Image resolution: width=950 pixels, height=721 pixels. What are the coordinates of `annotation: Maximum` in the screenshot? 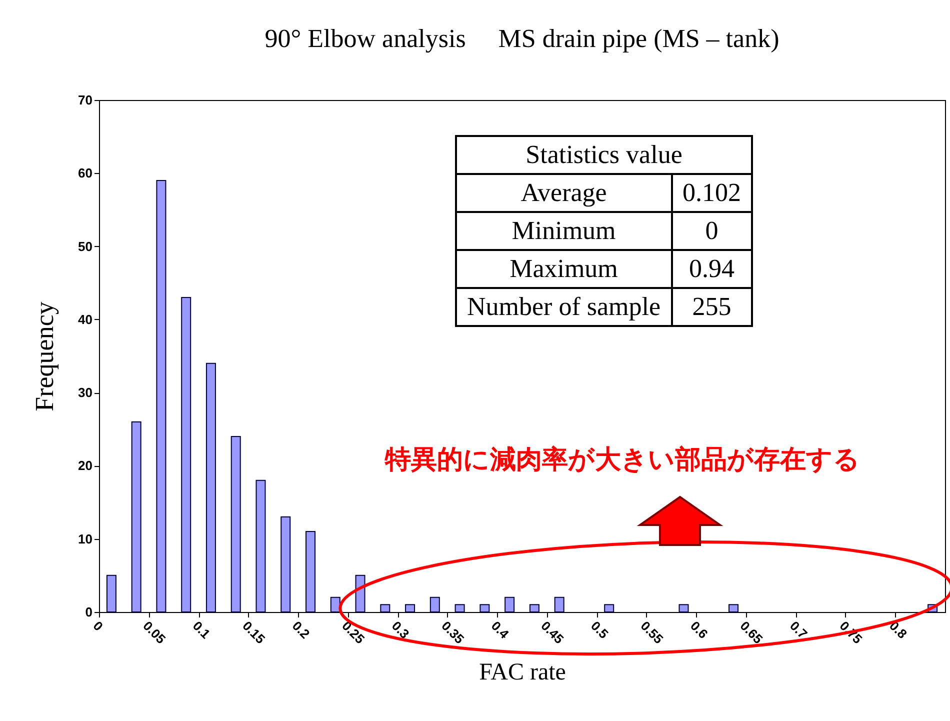 It's located at (564, 269).